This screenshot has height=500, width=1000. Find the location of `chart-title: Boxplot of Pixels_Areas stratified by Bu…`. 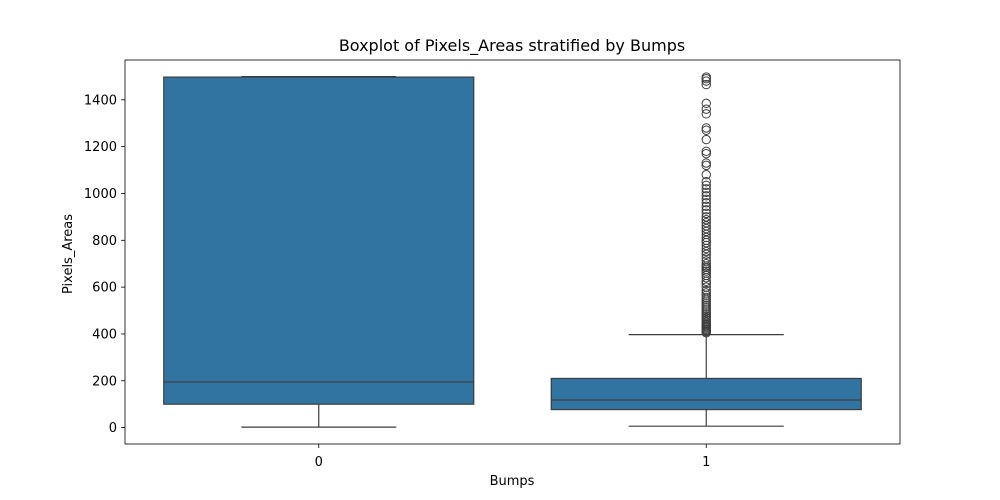

chart-title: Boxplot of Pixels_Areas stratified by Bu… is located at coordinates (512, 46).